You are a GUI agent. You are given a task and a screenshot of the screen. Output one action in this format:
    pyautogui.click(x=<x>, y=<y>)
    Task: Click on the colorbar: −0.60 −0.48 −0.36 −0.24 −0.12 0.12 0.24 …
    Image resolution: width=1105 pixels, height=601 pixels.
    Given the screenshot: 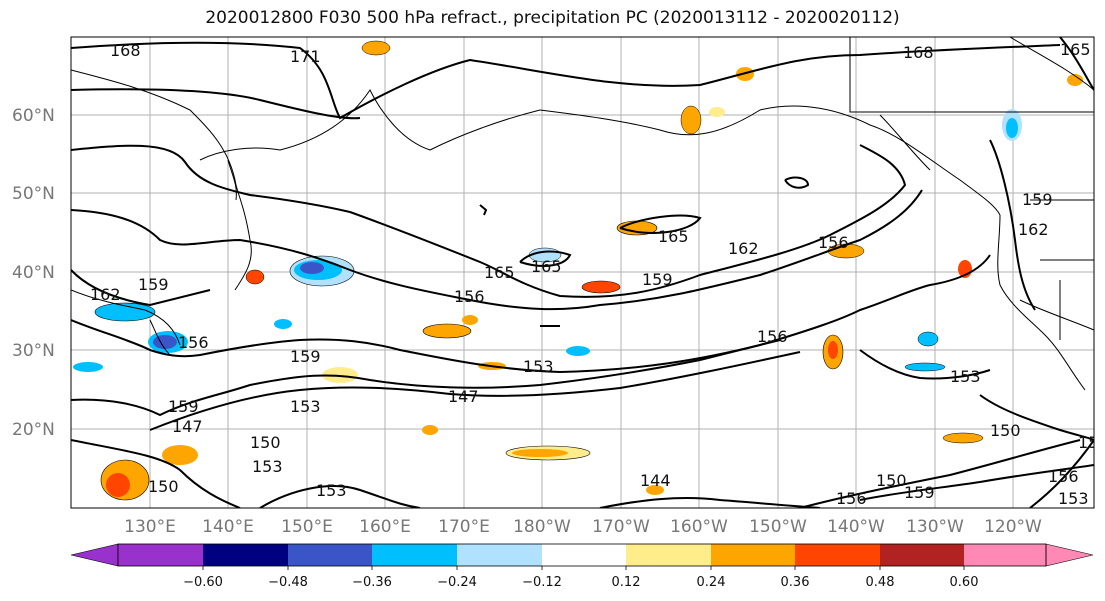 What is the action you would take?
    pyautogui.click(x=582, y=566)
    